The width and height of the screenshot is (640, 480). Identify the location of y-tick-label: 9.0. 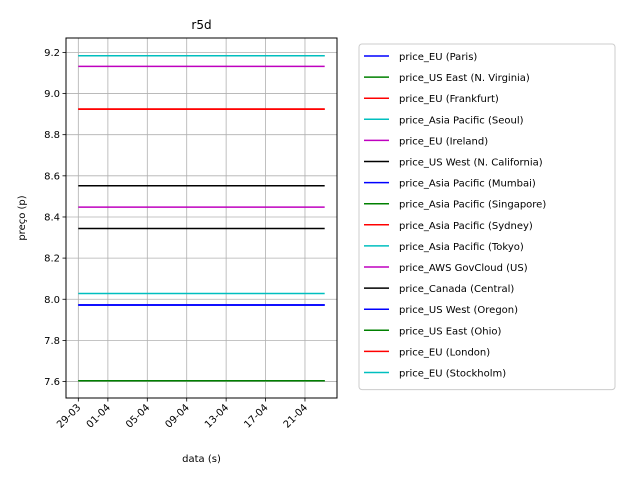
(52, 94).